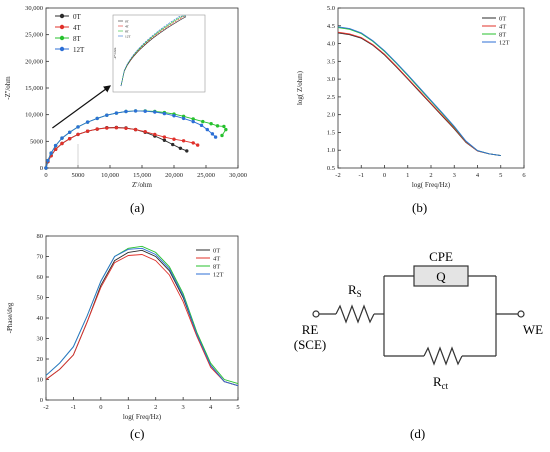  Describe the element at coordinates (407, 175) in the screenshot. I see `x-tick-label: 1` at that location.